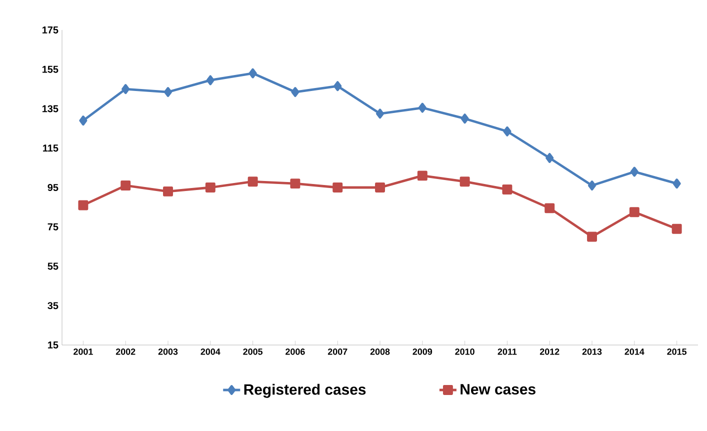  What do you see at coordinates (677, 351) in the screenshot?
I see `x-tick-label: 2015` at bounding box center [677, 351].